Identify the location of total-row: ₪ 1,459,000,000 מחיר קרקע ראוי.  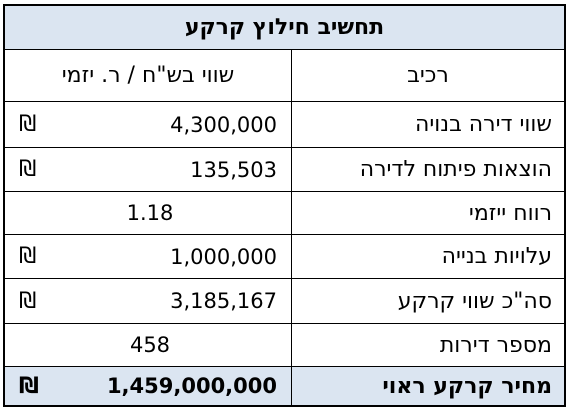
(284, 386).